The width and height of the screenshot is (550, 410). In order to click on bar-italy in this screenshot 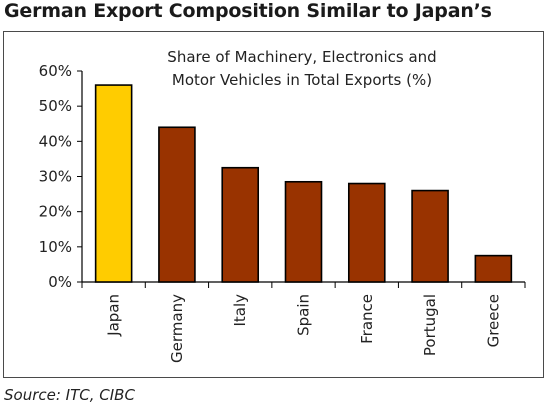, I will do `click(240, 224)`.